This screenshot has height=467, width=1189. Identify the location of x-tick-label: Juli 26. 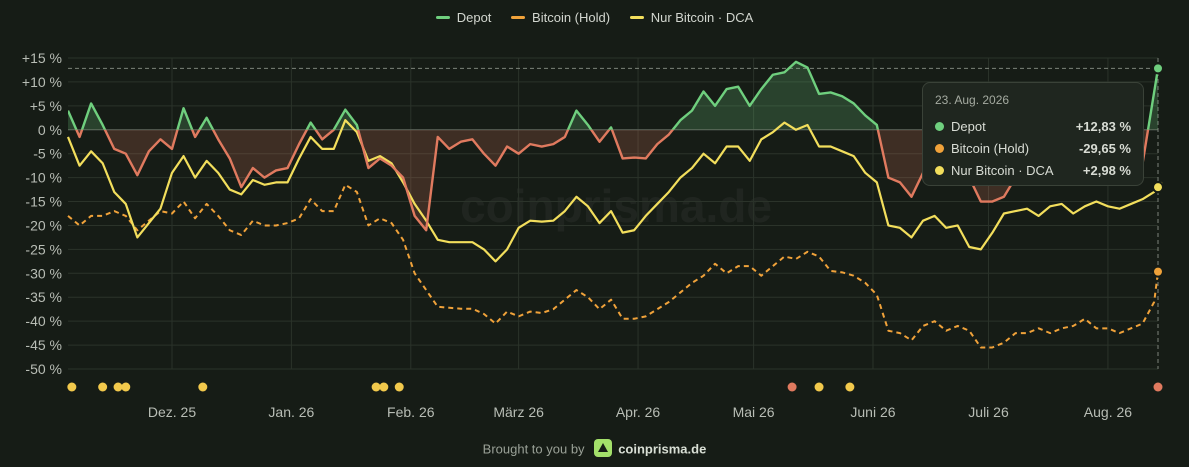
(988, 412).